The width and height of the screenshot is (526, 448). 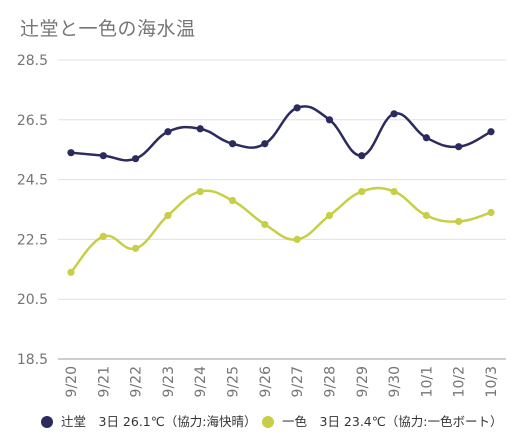 I want to click on y-tick-label: 26.5, so click(x=32, y=121).